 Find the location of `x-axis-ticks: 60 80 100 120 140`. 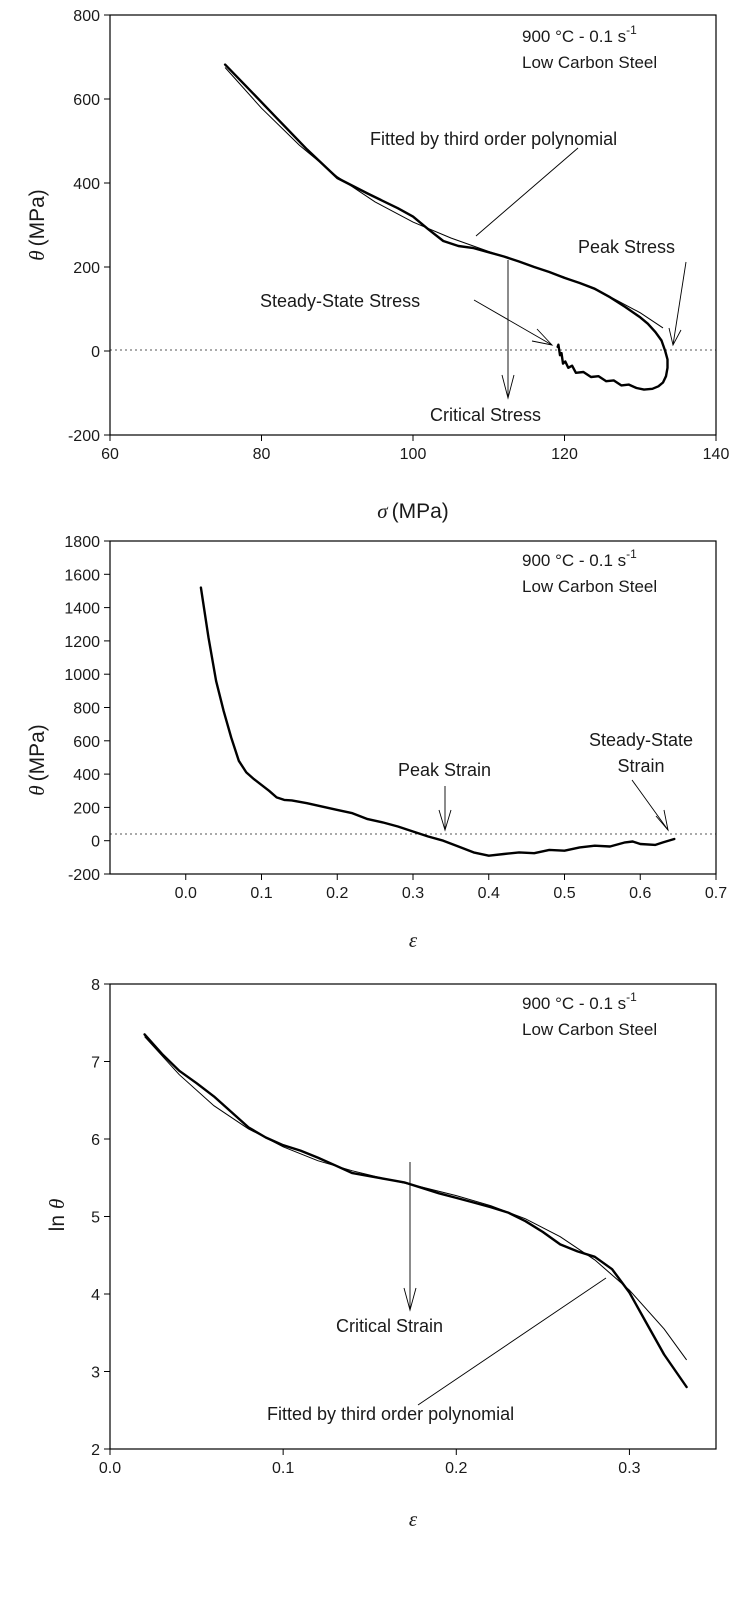

x-axis-ticks: 60 80 100 120 140 is located at coordinates (415, 449).